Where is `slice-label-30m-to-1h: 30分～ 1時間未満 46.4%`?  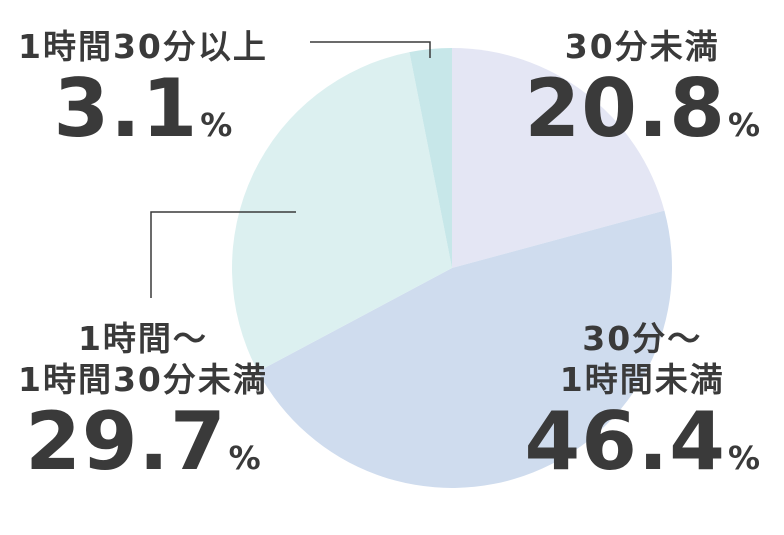
slice-label-30m-to-1h: 30分～ 1時間未満 46.4% is located at coordinates (642, 402).